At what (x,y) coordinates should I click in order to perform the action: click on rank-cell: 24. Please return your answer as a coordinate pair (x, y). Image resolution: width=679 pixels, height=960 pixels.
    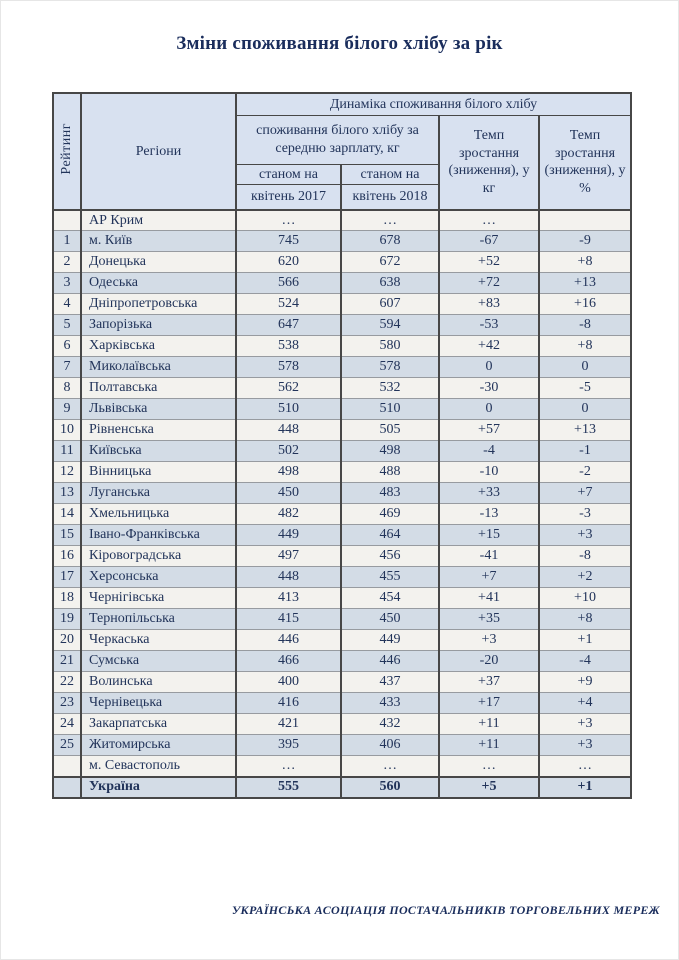
    Looking at the image, I should click on (67, 724).